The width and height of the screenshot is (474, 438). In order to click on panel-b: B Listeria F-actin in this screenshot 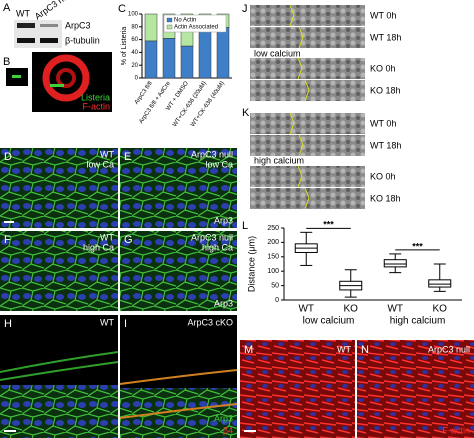, I will do `click(57, 82)`.